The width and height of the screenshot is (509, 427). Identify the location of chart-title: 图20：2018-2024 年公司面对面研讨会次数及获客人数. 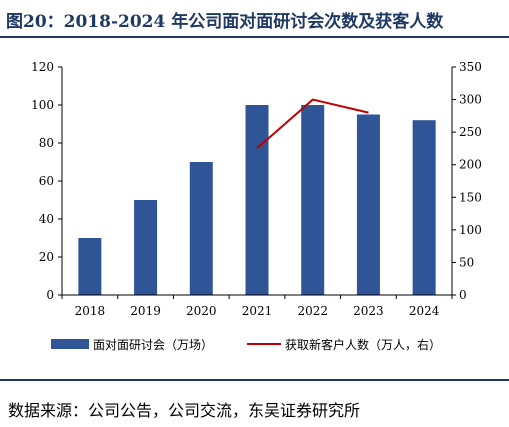
(225, 22).